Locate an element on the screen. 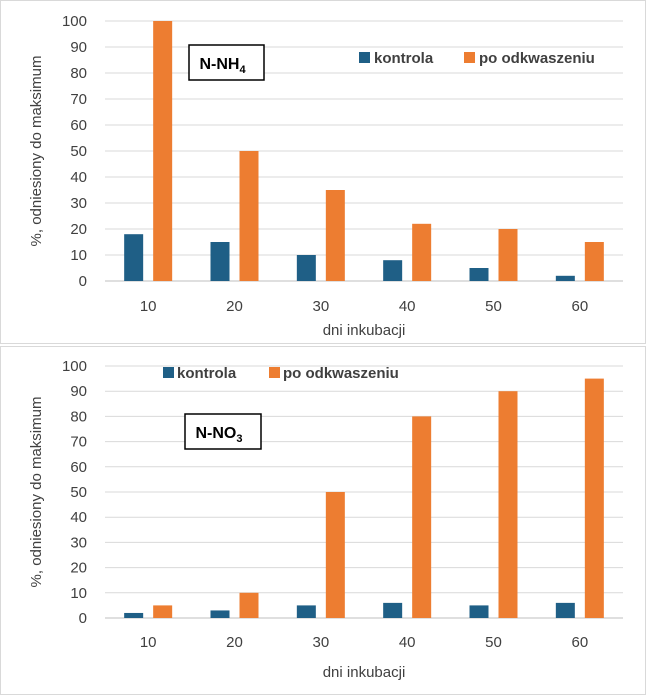 Image resolution: width=646 pixels, height=696 pixels. title-box-label: N-NH4 is located at coordinates (222, 66).